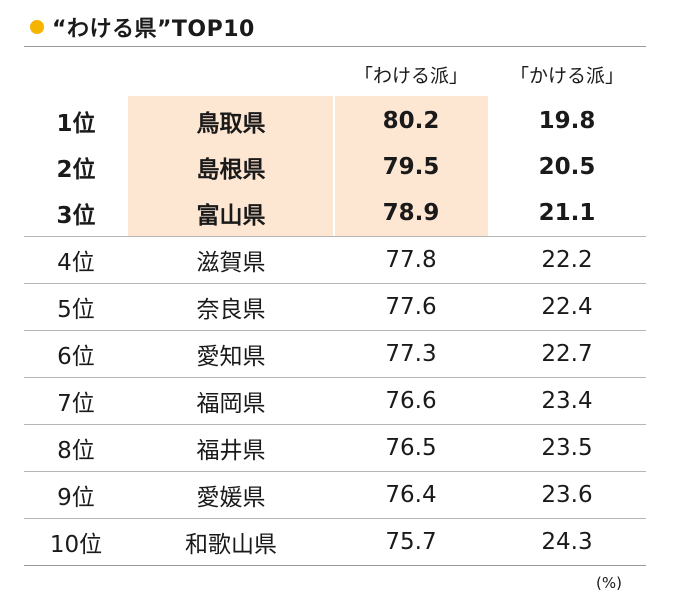 This screenshot has height=605, width=680. Describe the element at coordinates (76, 216) in the screenshot. I see `rank-cell: 3位` at that location.